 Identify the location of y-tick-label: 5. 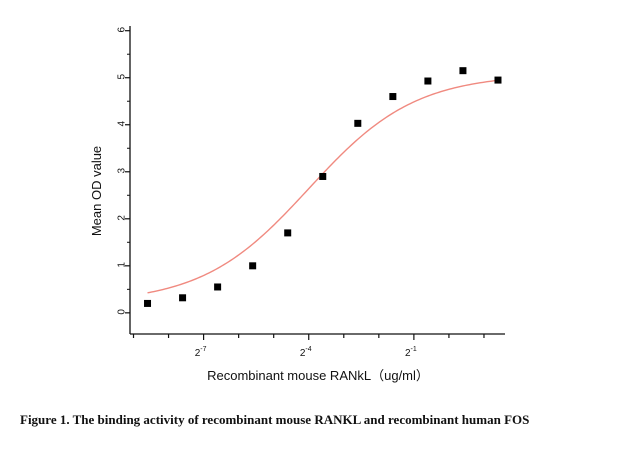
(122, 77).